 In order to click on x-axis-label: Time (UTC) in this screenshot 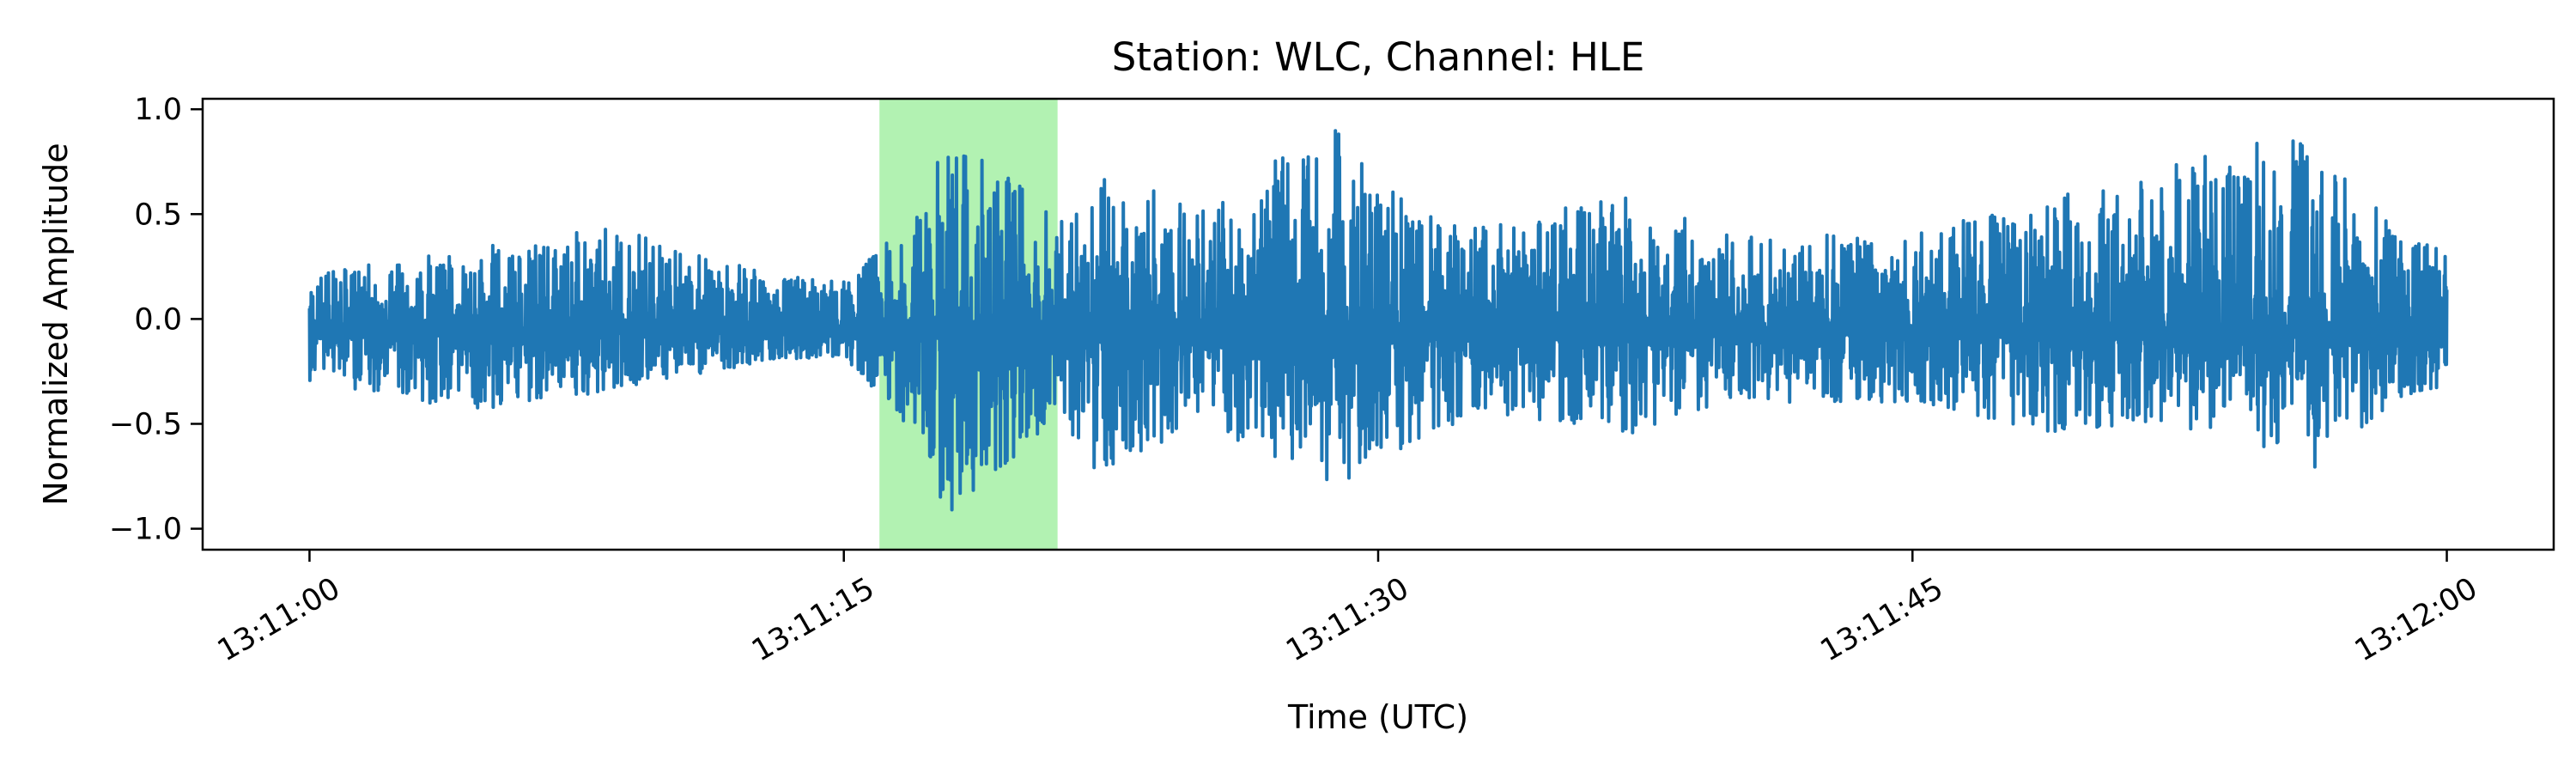, I will do `click(1378, 717)`.